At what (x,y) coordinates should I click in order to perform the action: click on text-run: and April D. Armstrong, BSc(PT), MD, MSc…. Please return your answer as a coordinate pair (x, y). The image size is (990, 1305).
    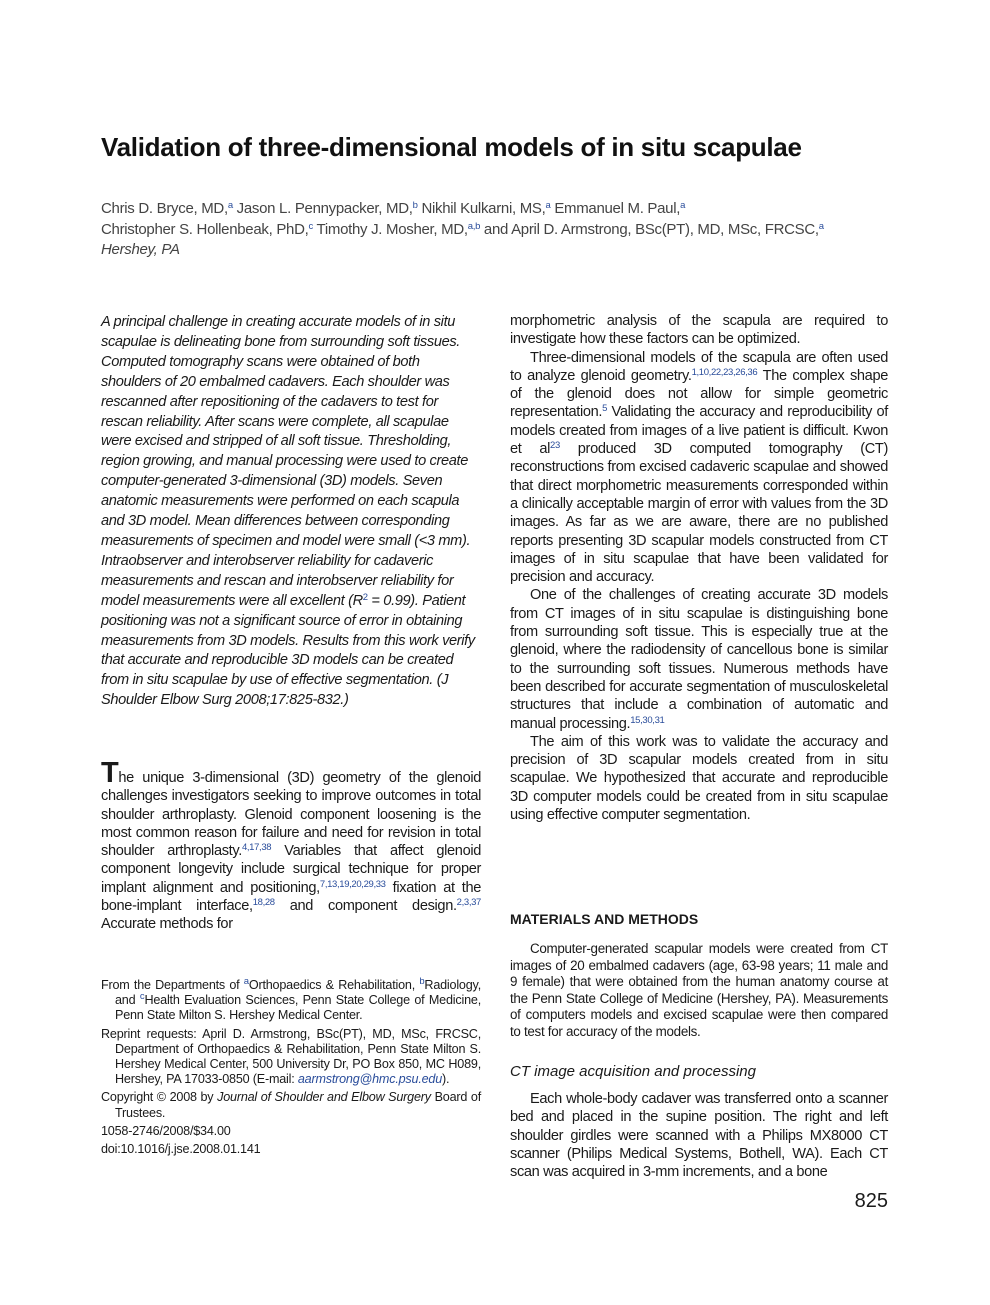
    Looking at the image, I should click on (649, 229).